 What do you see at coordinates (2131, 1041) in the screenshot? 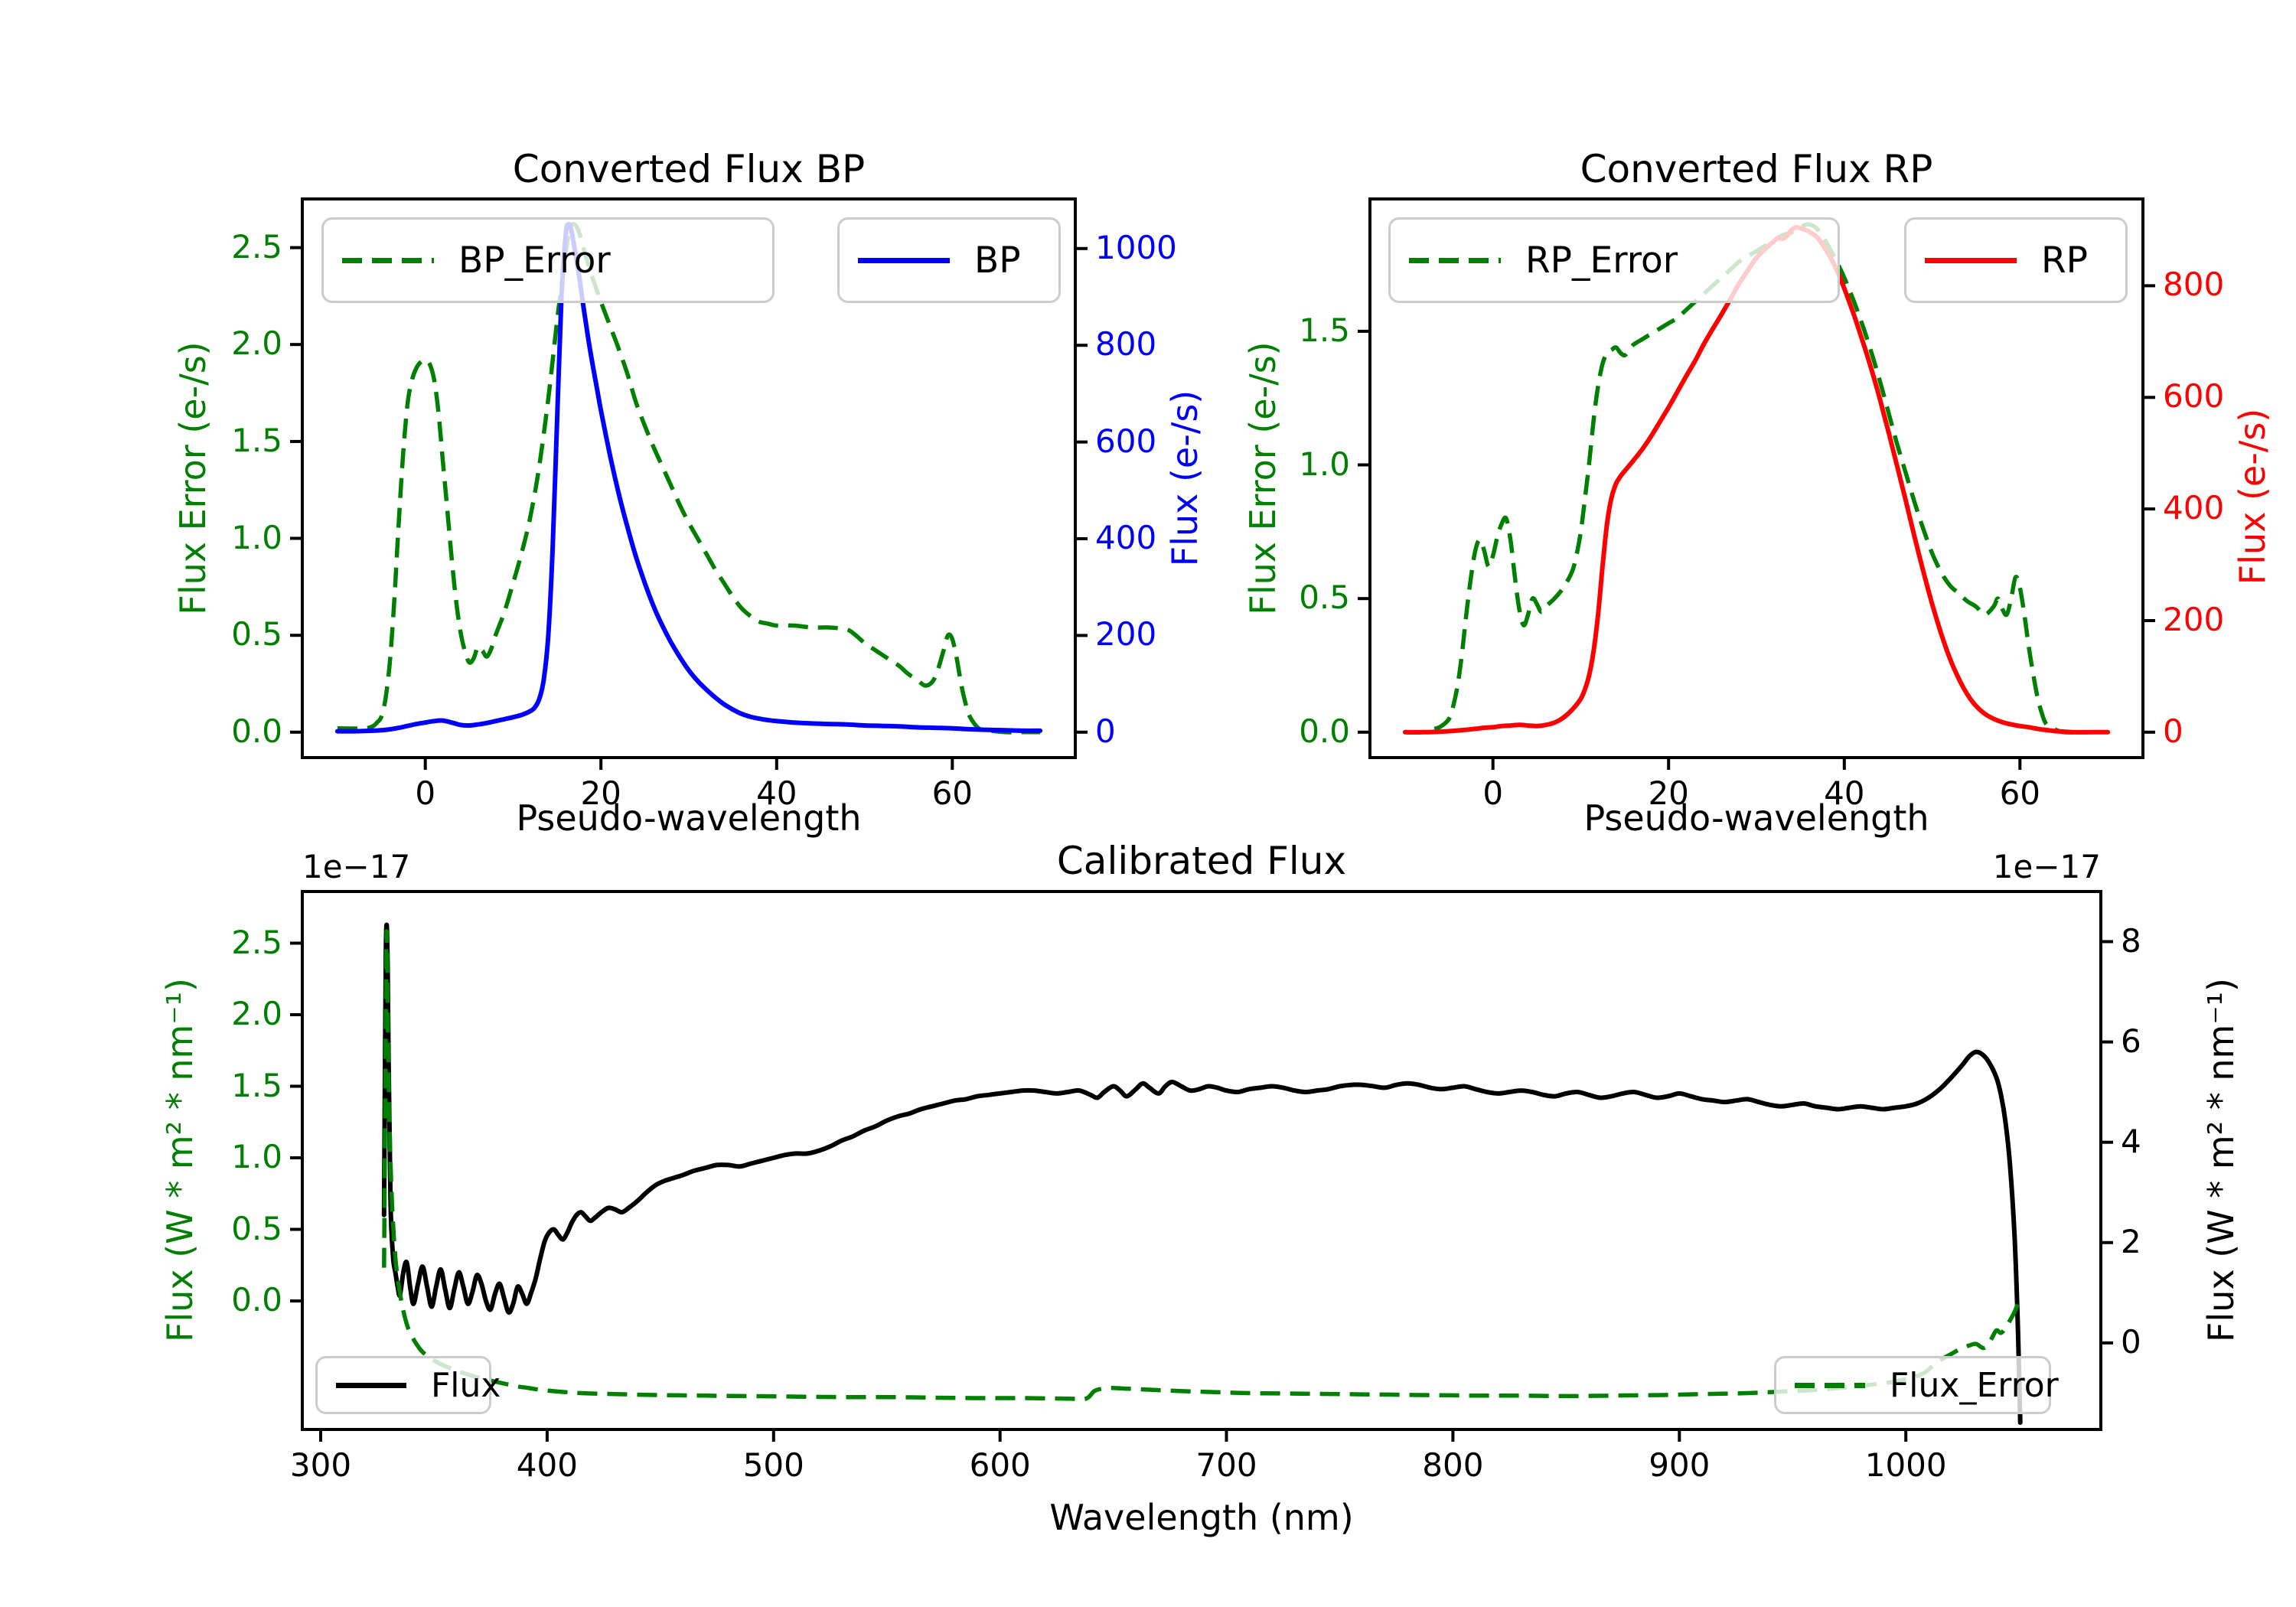
I see `y-right-tick-6: 6` at bounding box center [2131, 1041].